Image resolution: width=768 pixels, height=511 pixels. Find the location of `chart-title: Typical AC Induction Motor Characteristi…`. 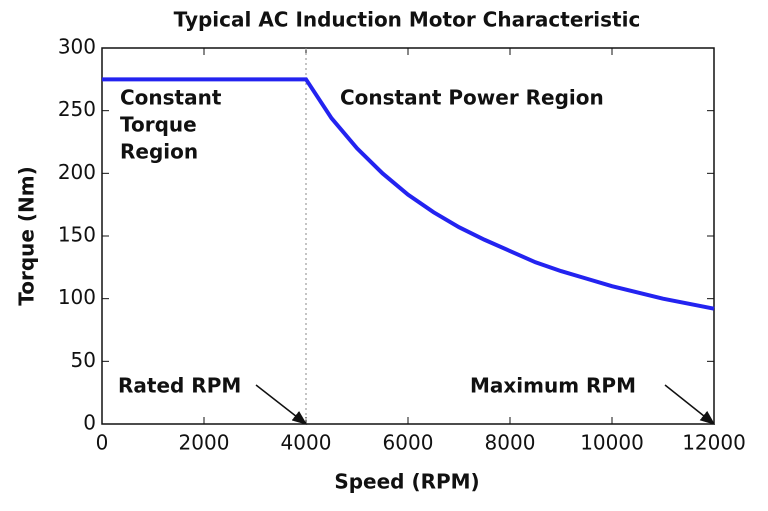

chart-title: Typical AC Induction Motor Characteristi… is located at coordinates (407, 20).